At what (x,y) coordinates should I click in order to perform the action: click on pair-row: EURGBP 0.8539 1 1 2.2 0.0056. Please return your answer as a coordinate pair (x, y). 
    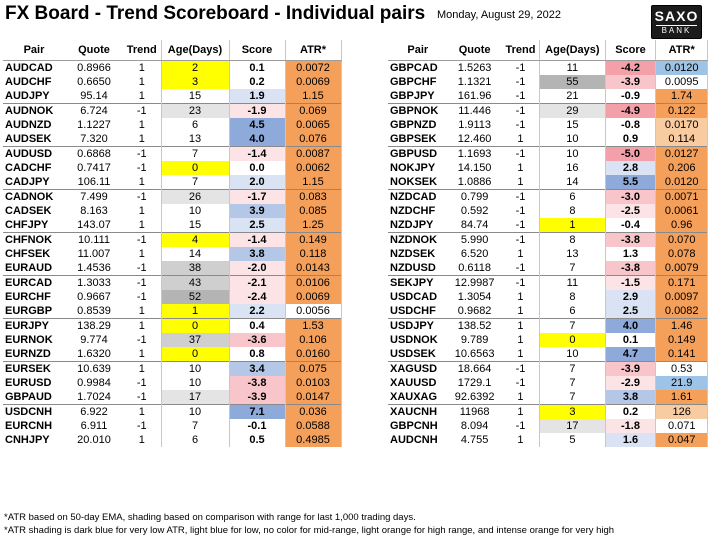
    Looking at the image, I should click on (172, 311).